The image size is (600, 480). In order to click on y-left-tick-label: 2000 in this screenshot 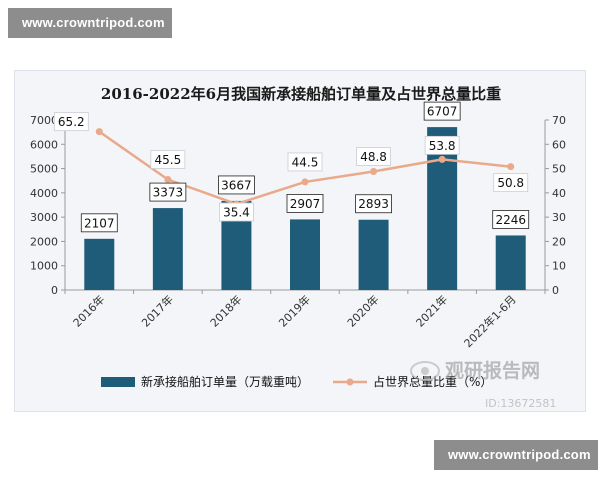, I will do `click(44, 241)`.